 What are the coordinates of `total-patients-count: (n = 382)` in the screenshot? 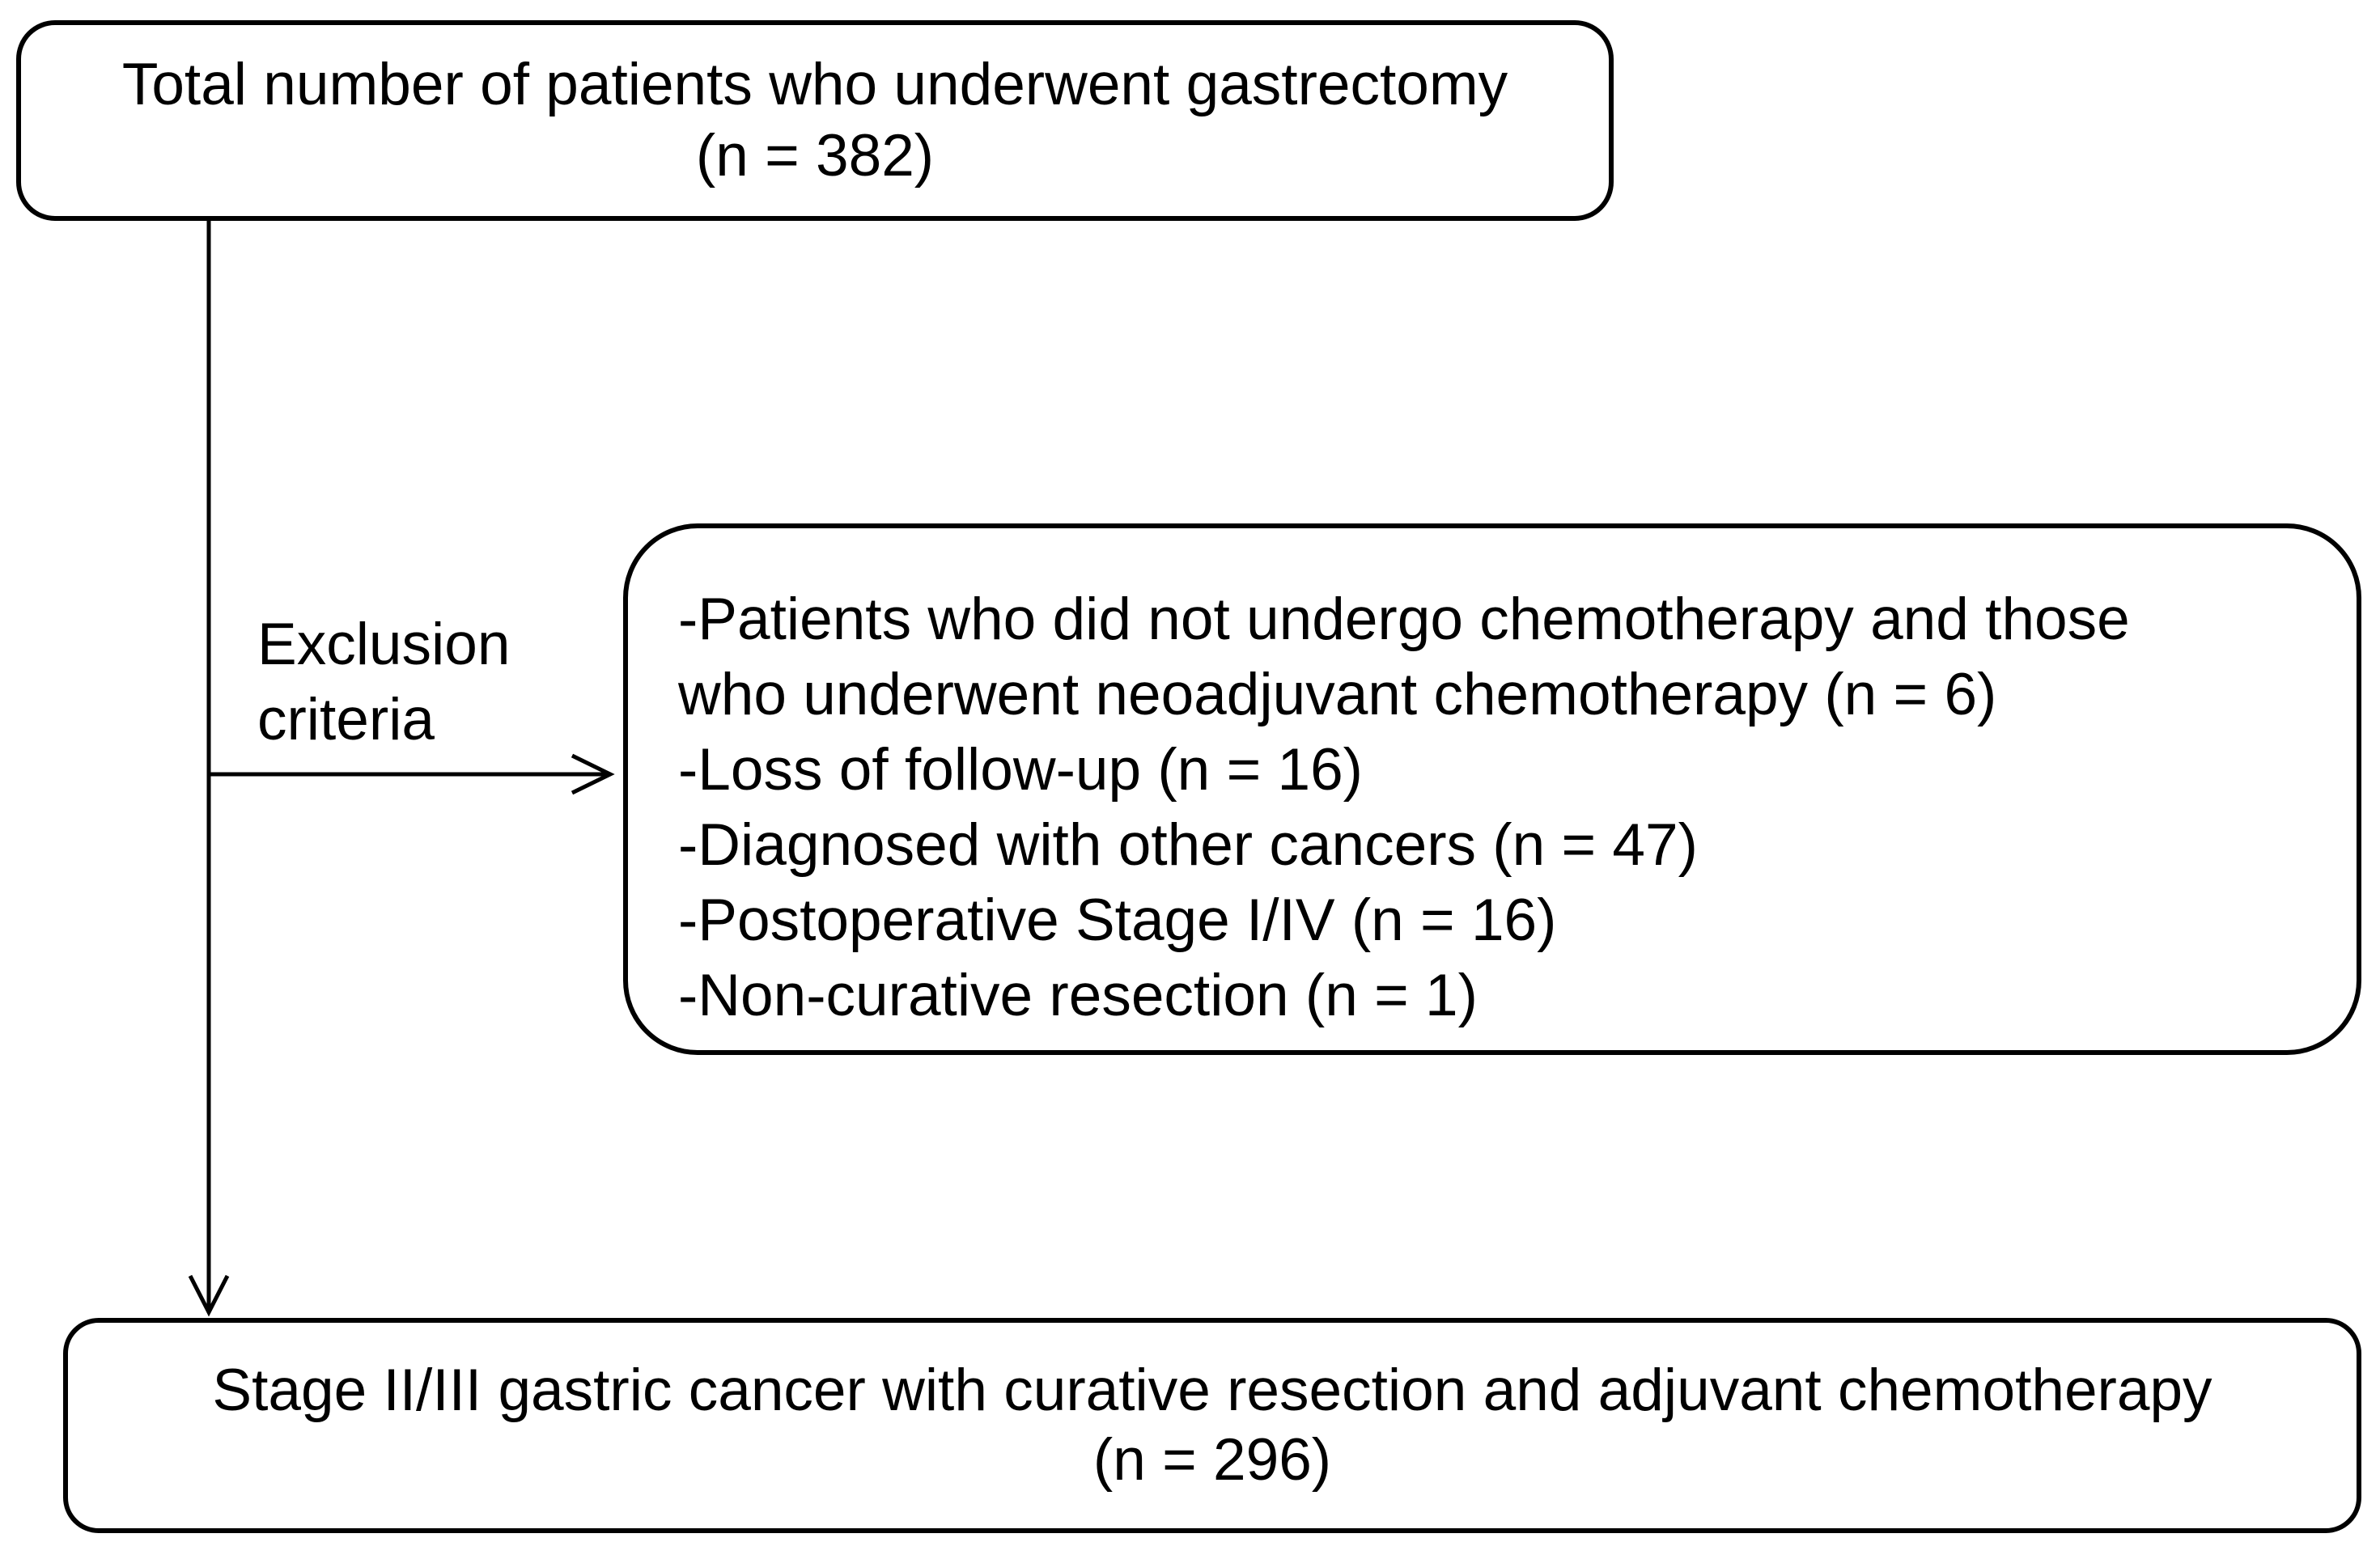 It's located at (815, 156).